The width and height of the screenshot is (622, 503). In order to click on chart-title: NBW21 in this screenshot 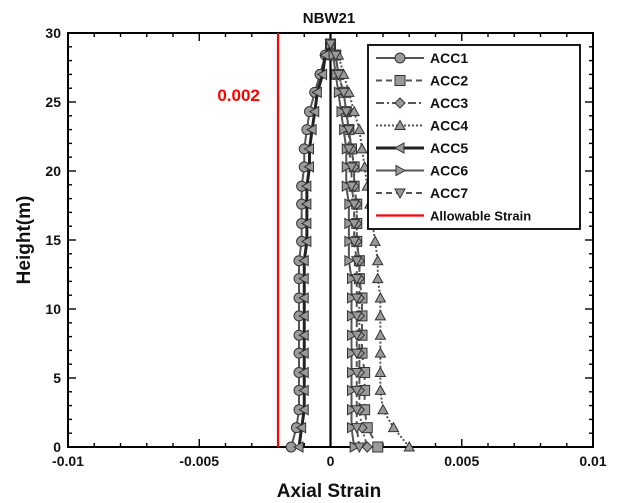, I will do `click(329, 18)`.